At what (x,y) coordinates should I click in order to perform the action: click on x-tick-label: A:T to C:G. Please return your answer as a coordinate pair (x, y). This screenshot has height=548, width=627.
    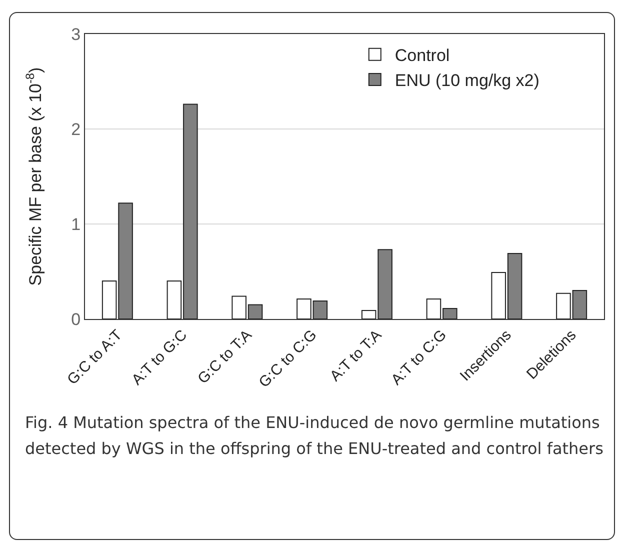
    Looking at the image, I should click on (419, 357).